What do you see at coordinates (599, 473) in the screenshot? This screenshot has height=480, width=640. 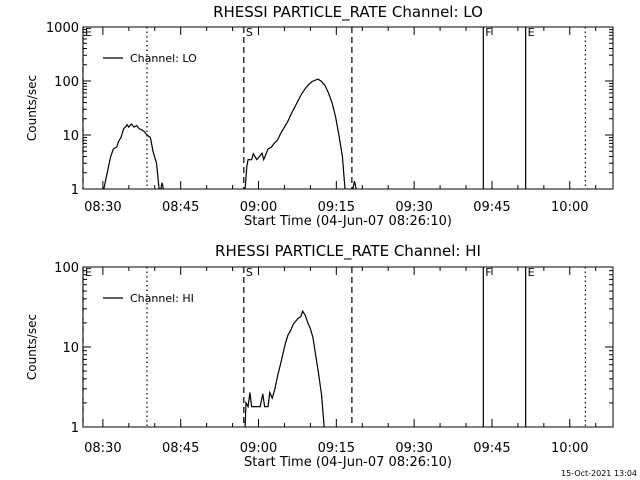 I see `timestamp: 15-Oct-2021 13:04` at bounding box center [599, 473].